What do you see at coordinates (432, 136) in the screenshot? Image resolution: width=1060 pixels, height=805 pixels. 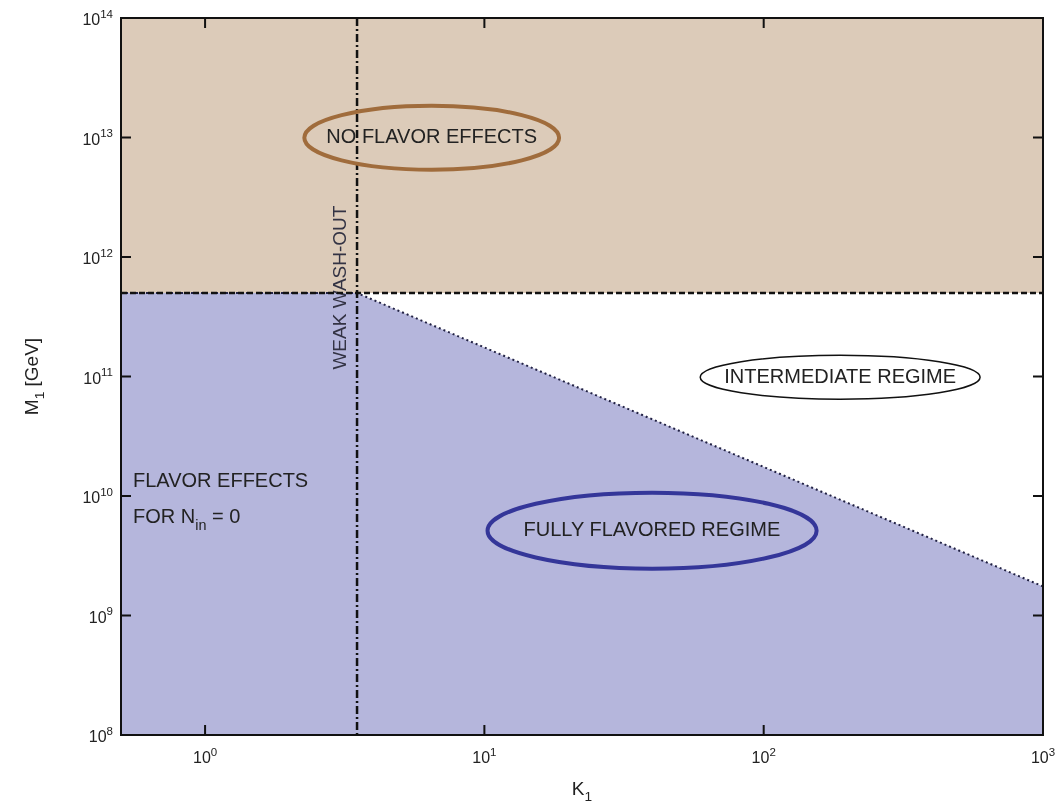 I see `annotation: NO FLAVOR EFFECTS` at bounding box center [432, 136].